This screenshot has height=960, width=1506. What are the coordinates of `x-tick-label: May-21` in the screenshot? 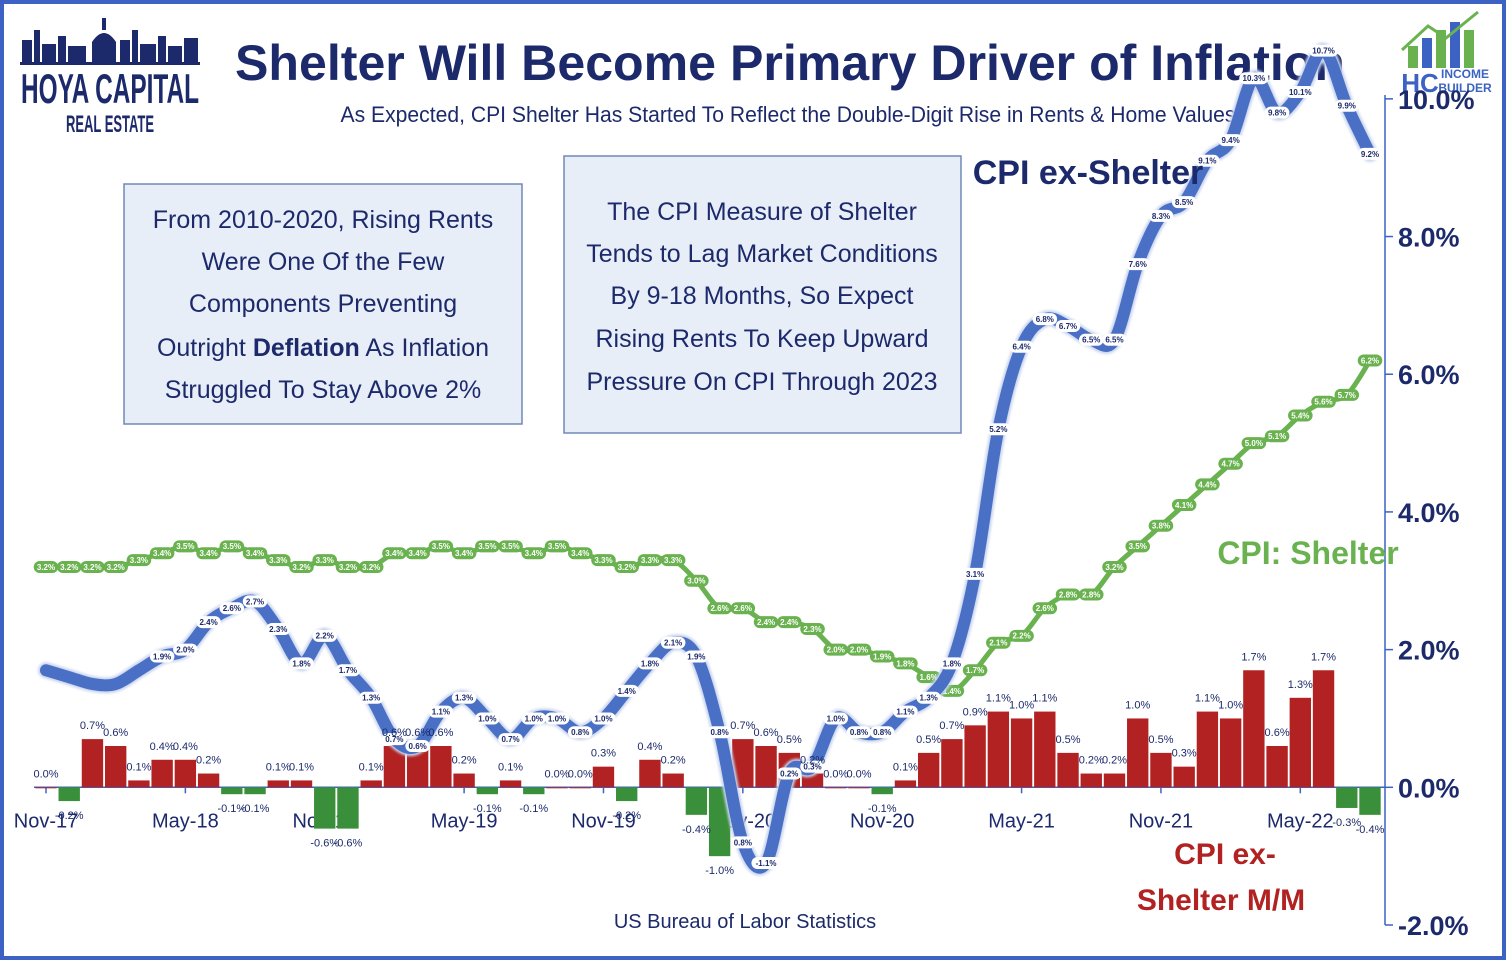 It's located at (1021, 821).